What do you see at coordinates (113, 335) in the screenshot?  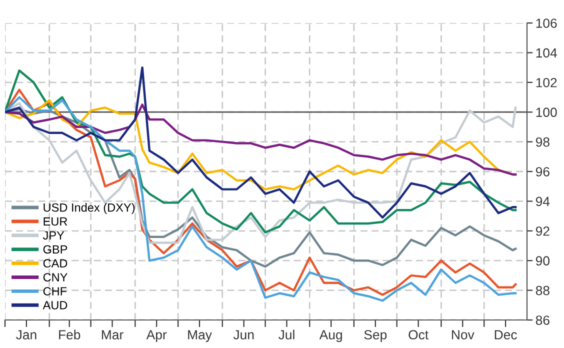 I see `x-tick-label: Mar` at bounding box center [113, 335].